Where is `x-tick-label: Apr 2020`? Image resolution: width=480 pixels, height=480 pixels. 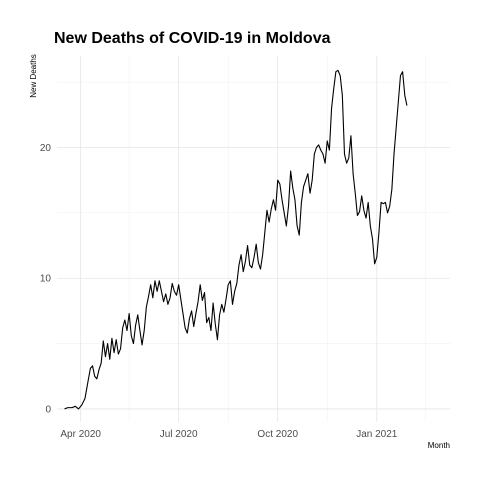 x-tick-label: Apr 2020 is located at coordinates (80, 434).